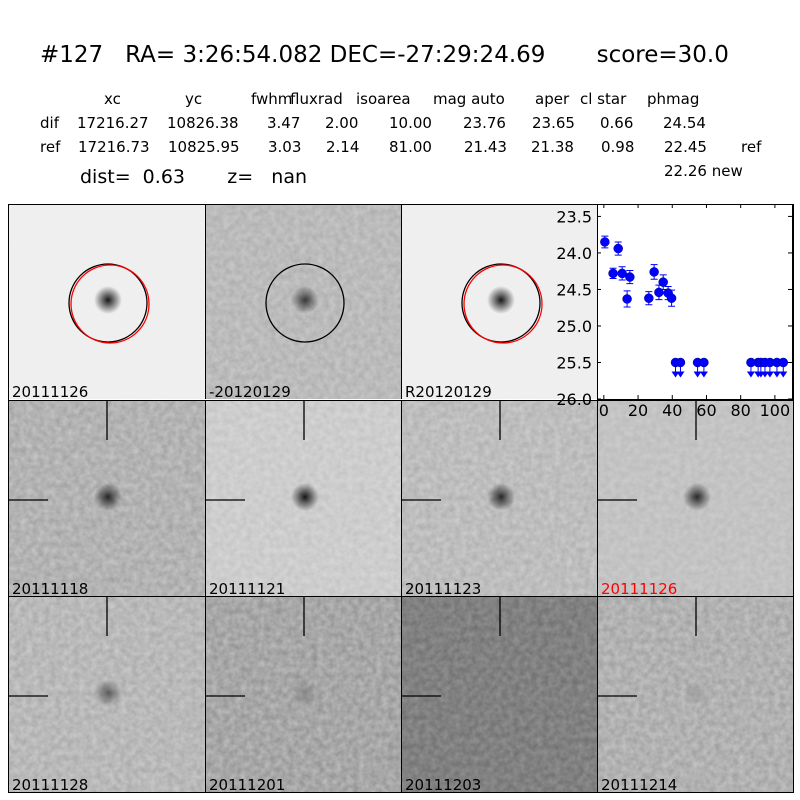  Describe the element at coordinates (113, 123) in the screenshot. I see `table-cell: 17216.27` at that location.